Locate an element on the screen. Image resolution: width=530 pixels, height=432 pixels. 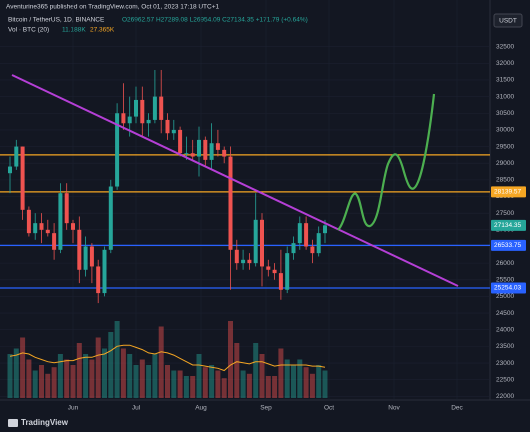
y-tick-label: 24500 is located at coordinates (505, 313).